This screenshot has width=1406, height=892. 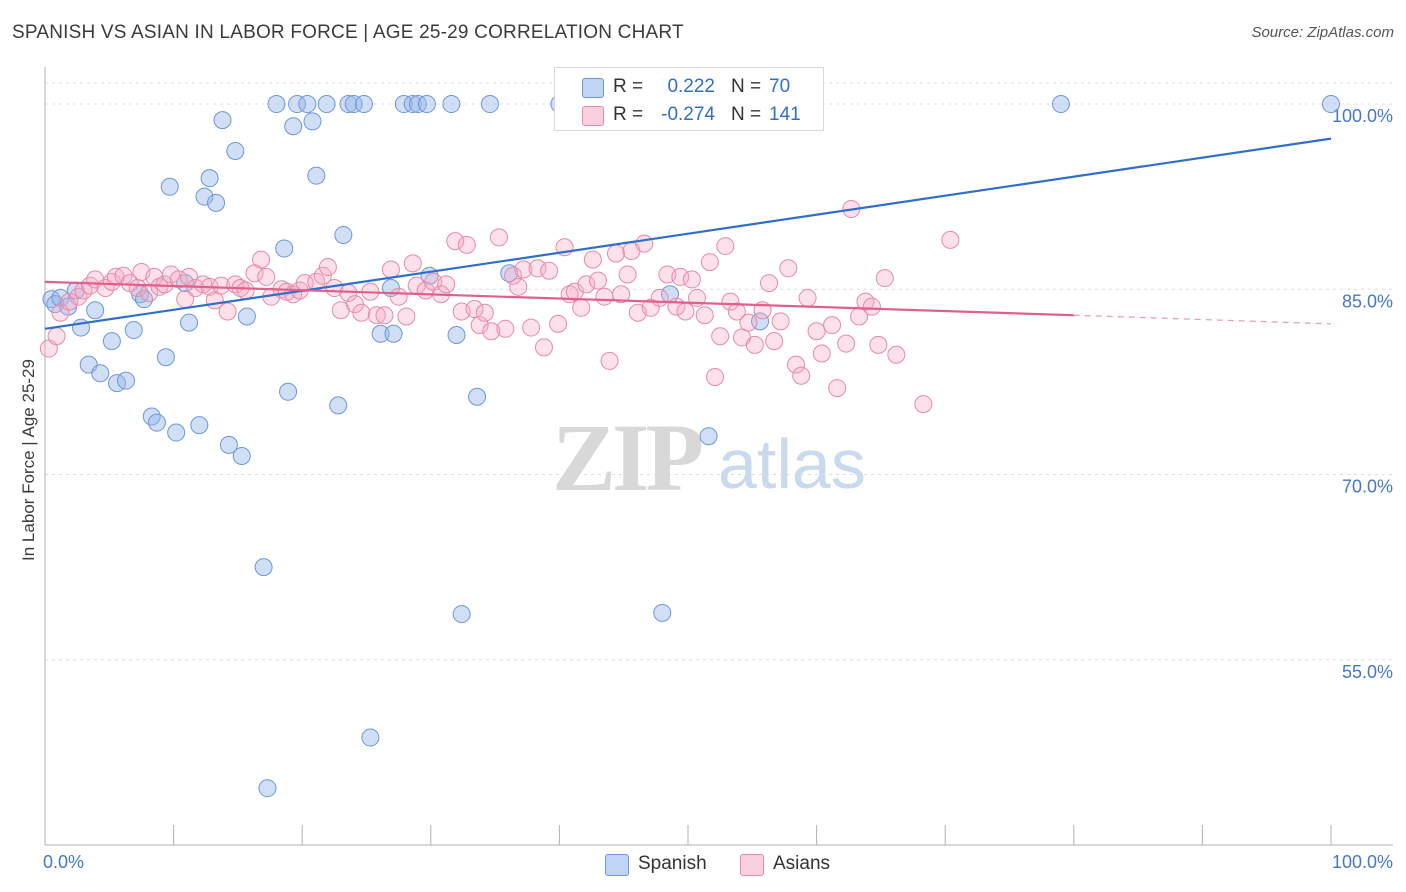 What do you see at coordinates (1367, 301) in the screenshot?
I see `y-tick-label: 85.0%` at bounding box center [1367, 301].